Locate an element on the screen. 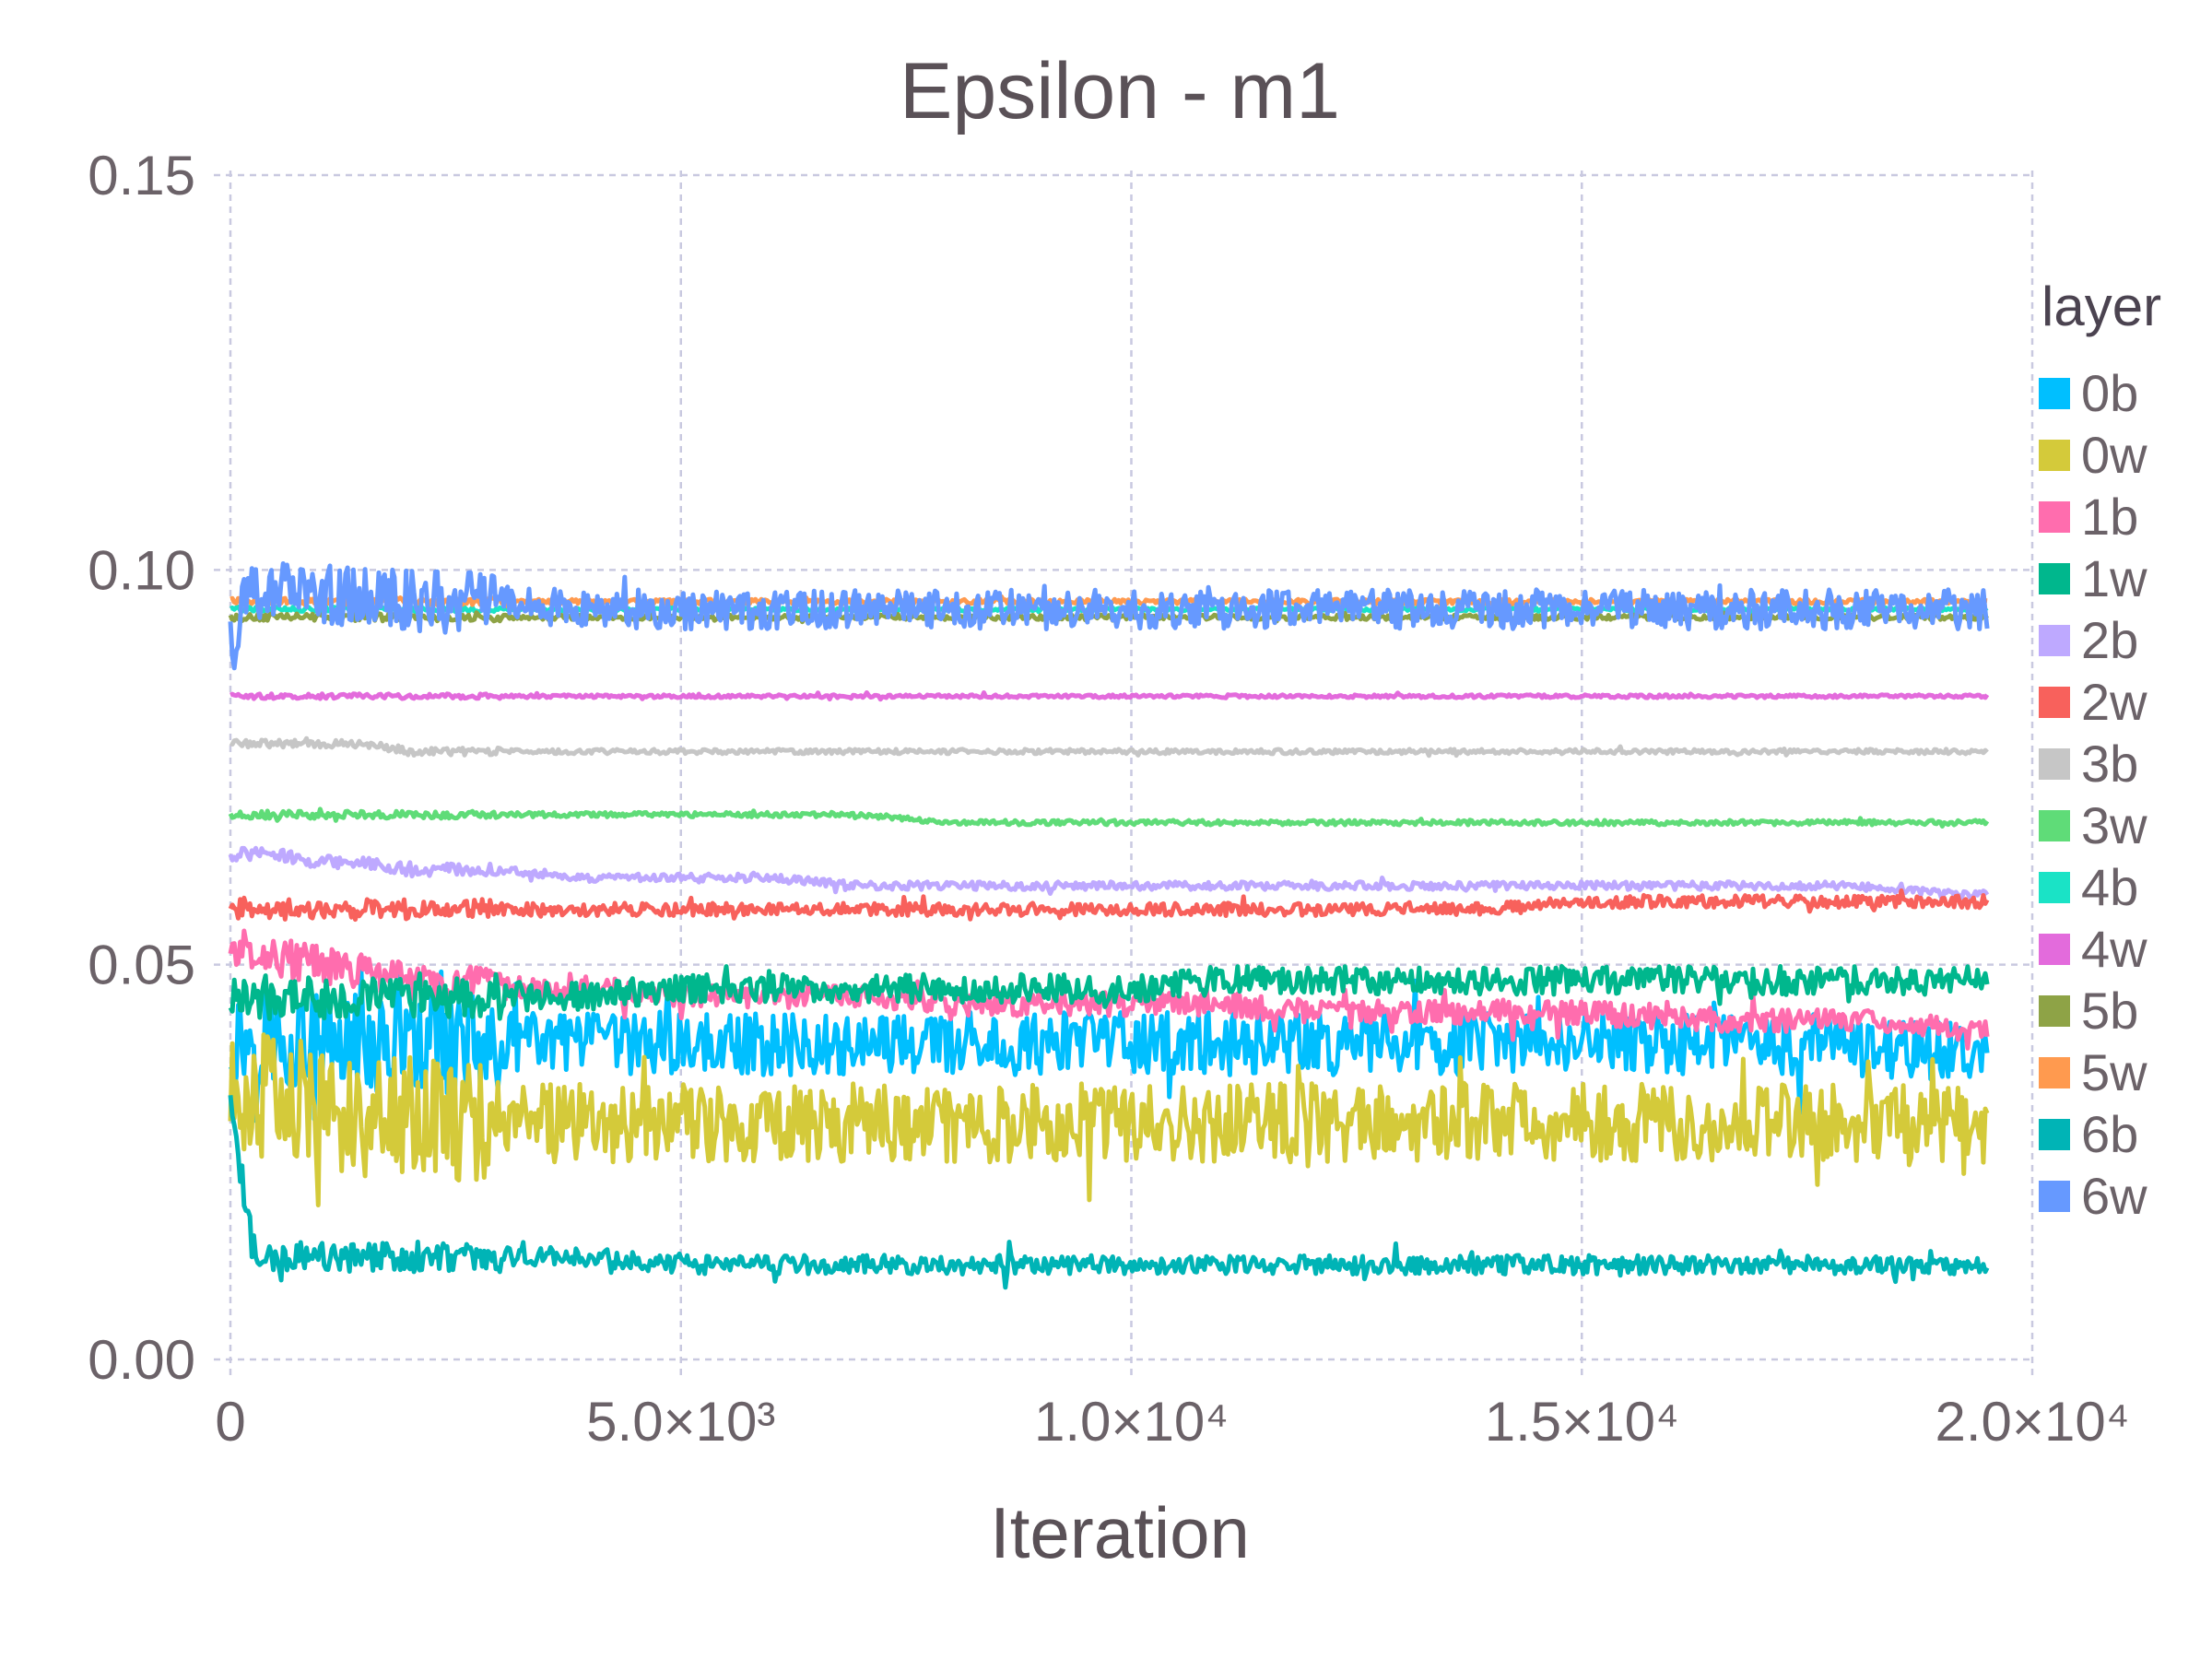  y-tick-label-2: 0.10 is located at coordinates (141, 570).